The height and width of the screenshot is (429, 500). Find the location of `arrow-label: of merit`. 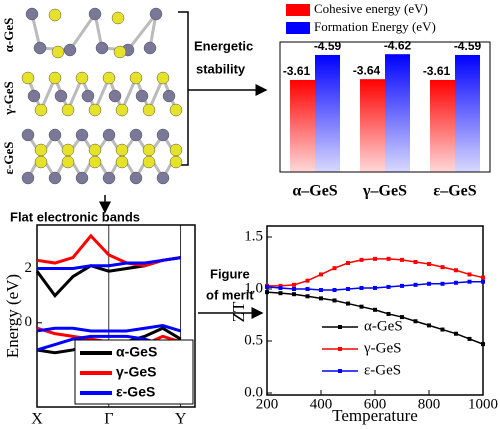

arrow-label: of merit is located at coordinates (230, 294).